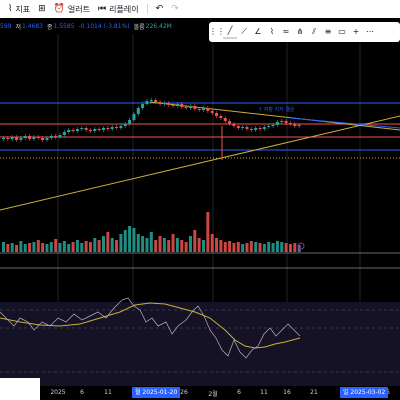 Image resolution: width=400 pixels, height=400 pixels. I want to click on layout-button: ⊞, so click(42, 8).